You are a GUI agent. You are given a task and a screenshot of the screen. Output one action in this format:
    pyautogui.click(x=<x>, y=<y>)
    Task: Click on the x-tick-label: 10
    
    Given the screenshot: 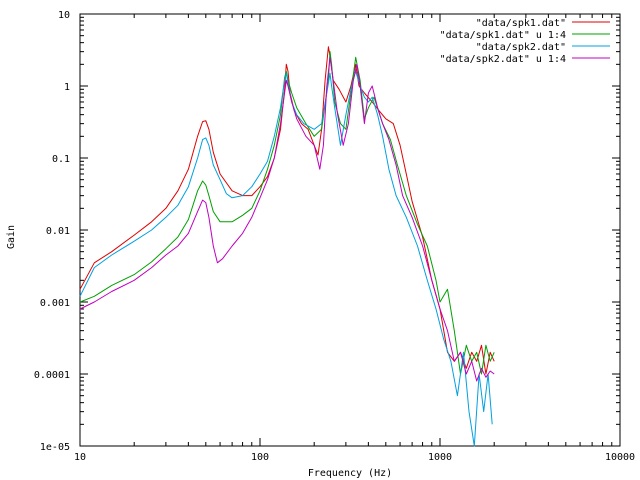 What is the action you would take?
    pyautogui.click(x=80, y=457)
    